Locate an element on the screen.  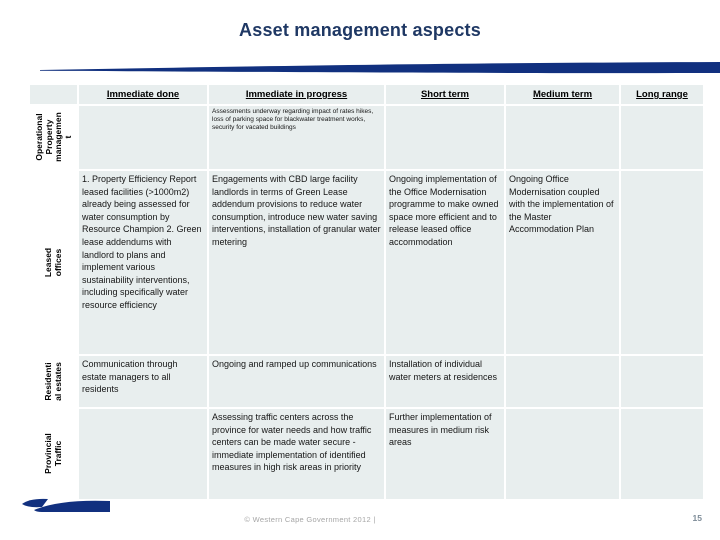
row-label-text: Operational Property managemen t is located at coordinates (53, 137).